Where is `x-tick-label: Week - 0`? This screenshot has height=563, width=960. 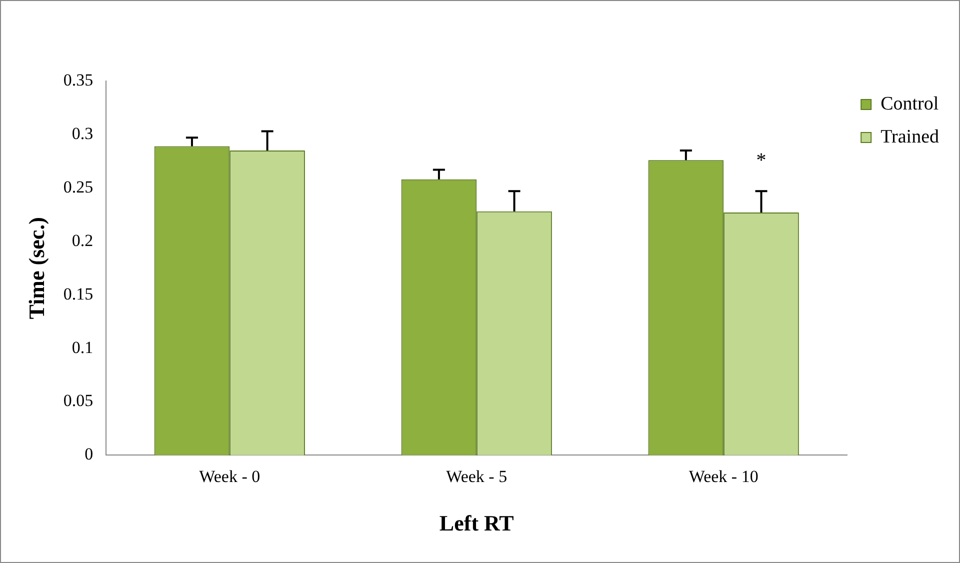 x-tick-label: Week - 0 is located at coordinates (229, 476).